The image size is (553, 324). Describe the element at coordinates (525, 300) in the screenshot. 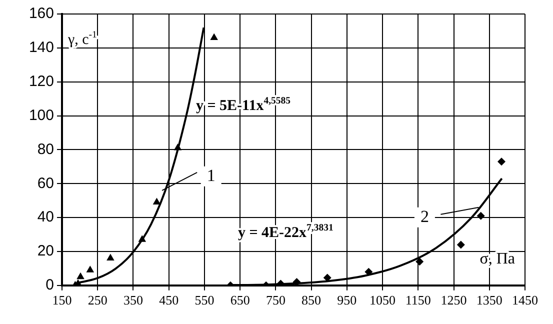

I see `x-tick-label: 1450` at that location.